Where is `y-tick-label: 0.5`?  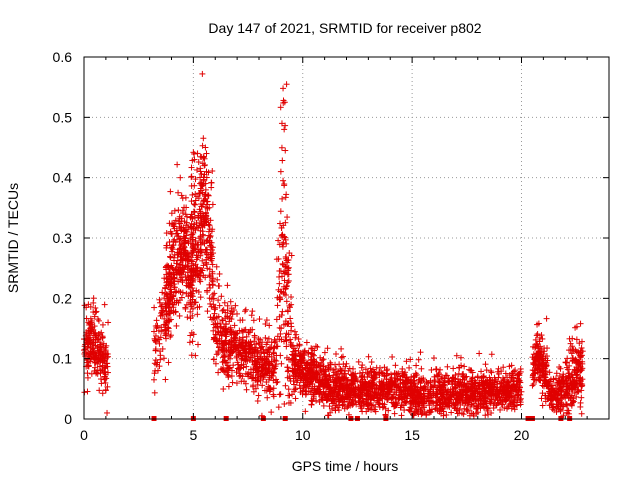
y-tick-label: 0.5 is located at coordinates (63, 117).